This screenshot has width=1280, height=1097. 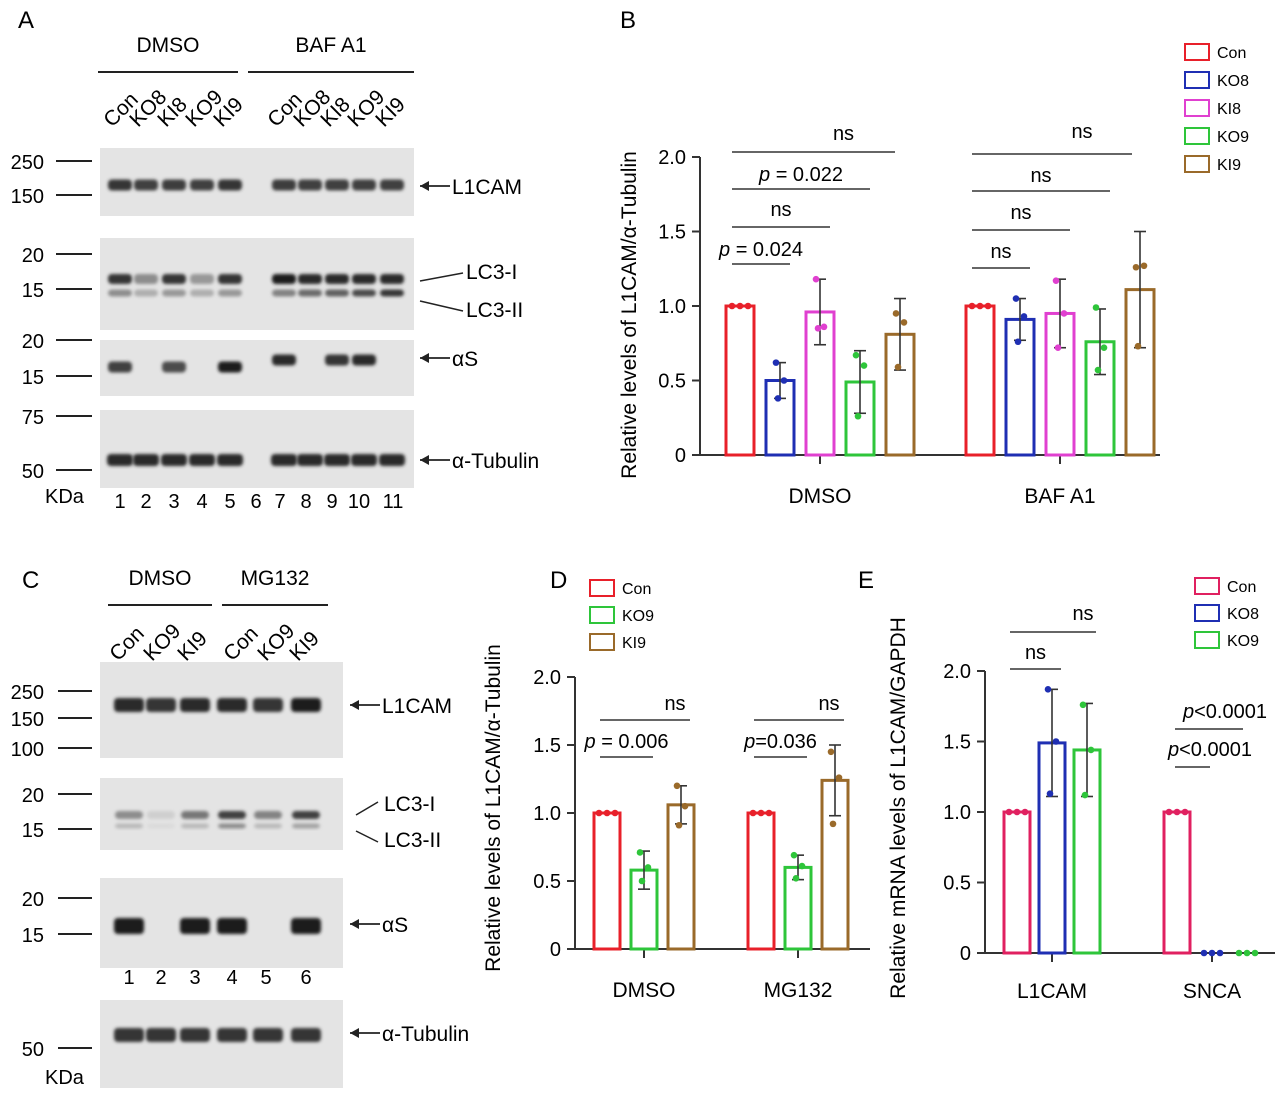 What do you see at coordinates (127, 644) in the screenshot?
I see `lane-label: Con` at bounding box center [127, 644].